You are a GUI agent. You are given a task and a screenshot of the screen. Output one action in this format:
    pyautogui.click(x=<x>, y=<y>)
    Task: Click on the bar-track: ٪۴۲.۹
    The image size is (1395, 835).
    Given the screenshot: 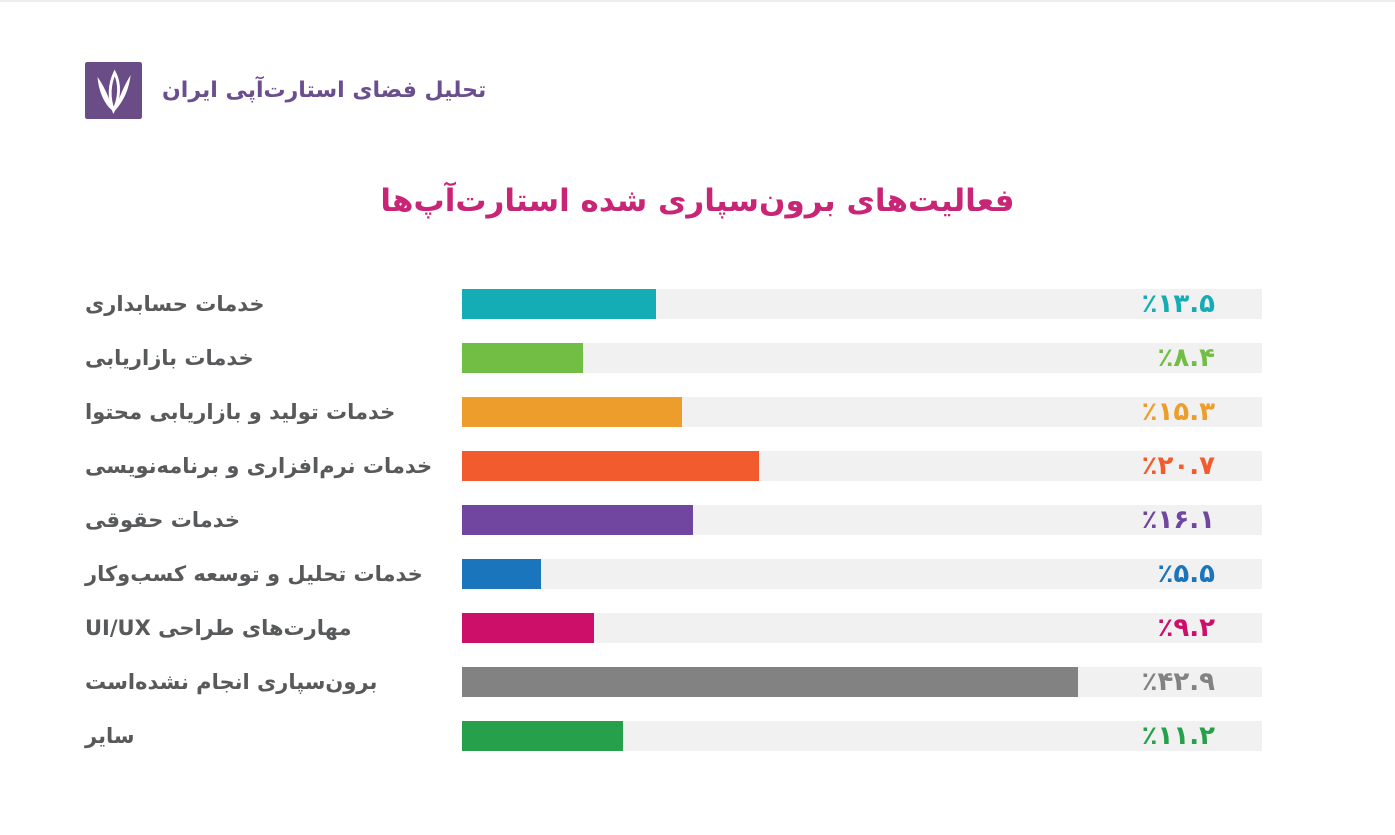 What is the action you would take?
    pyautogui.click(x=862, y=682)
    